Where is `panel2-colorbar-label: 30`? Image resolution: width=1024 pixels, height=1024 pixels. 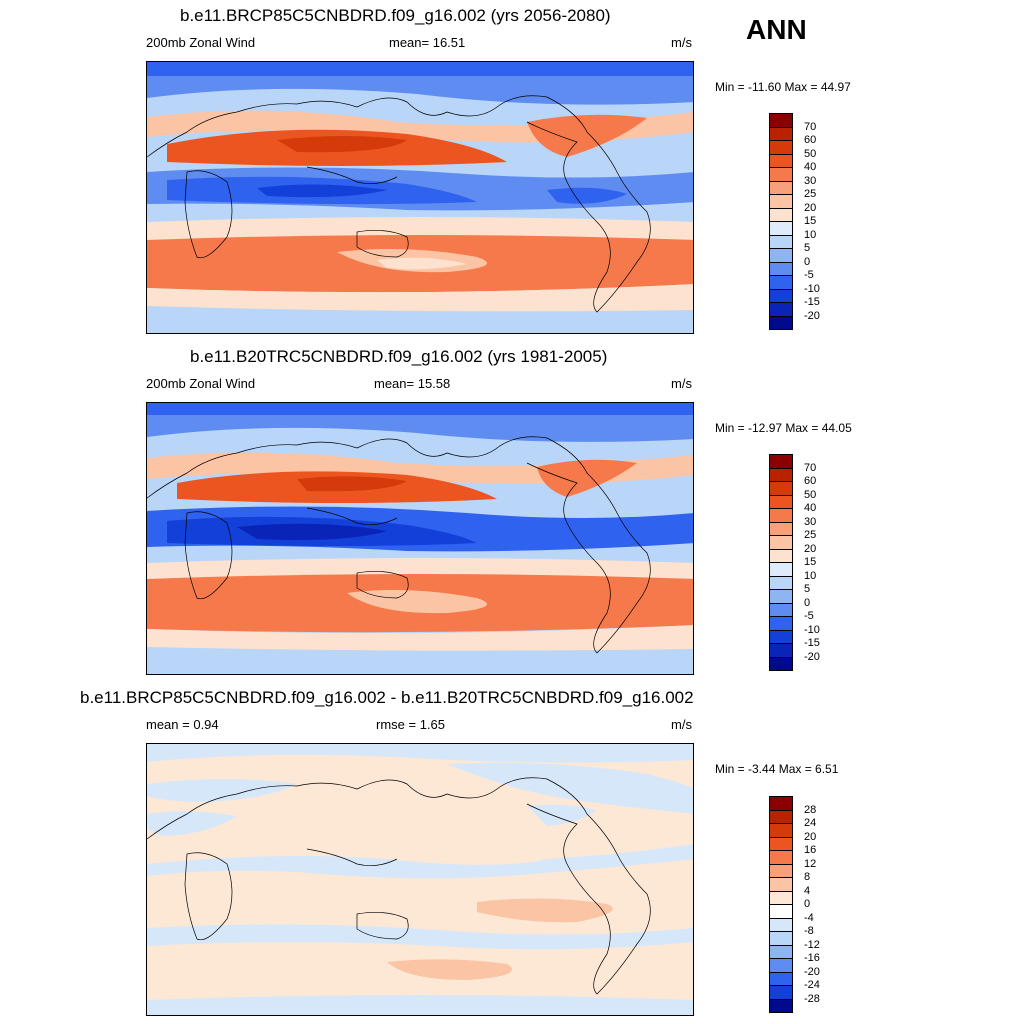
panel2-colorbar-label: 30 is located at coordinates (810, 521).